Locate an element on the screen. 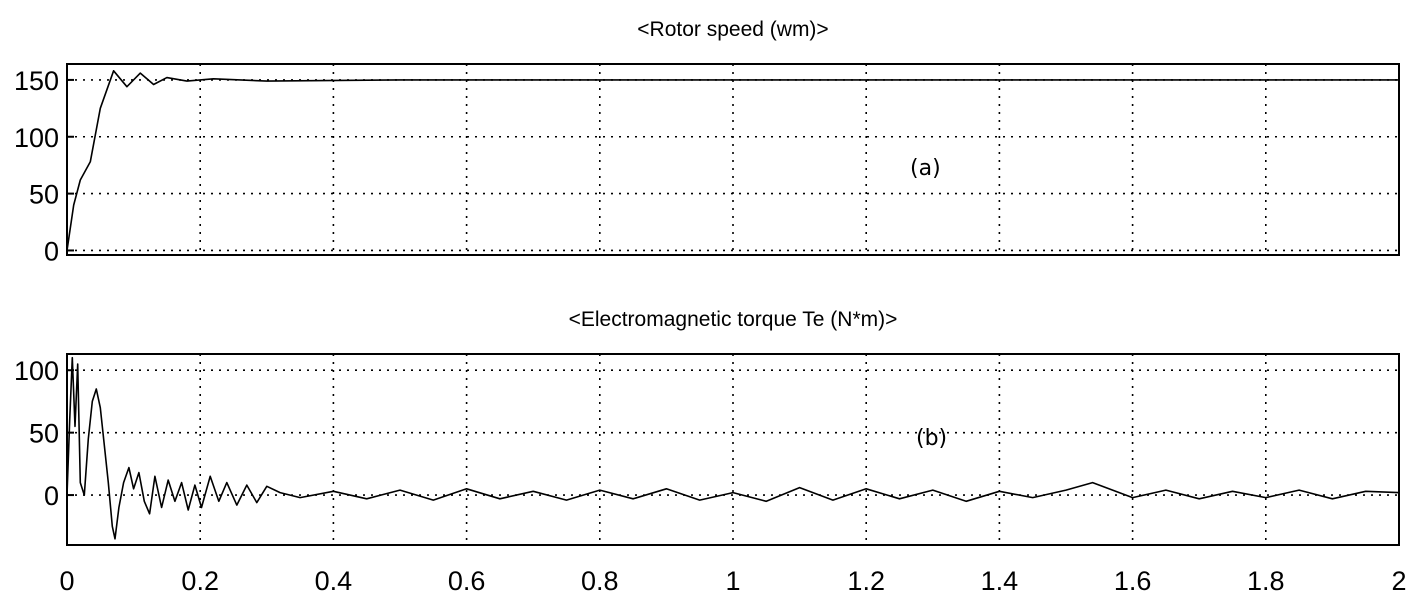 The height and width of the screenshot is (613, 1428). time-axis-ticks: 0 0.2 0.4 0.6 0.8 1 1.2 1.4 1.6 1.8 2 is located at coordinates (732, 581).